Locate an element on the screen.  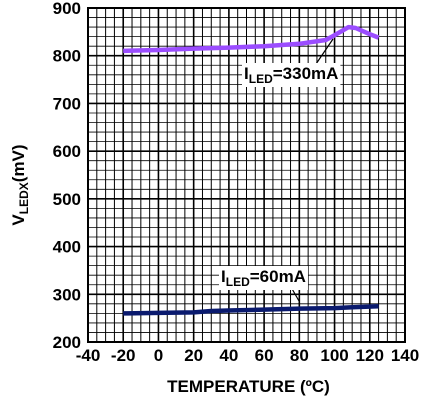
x-tick-labels: -40 -20 0 20 40 60 80 100 120 140 is located at coordinates (247, 355).